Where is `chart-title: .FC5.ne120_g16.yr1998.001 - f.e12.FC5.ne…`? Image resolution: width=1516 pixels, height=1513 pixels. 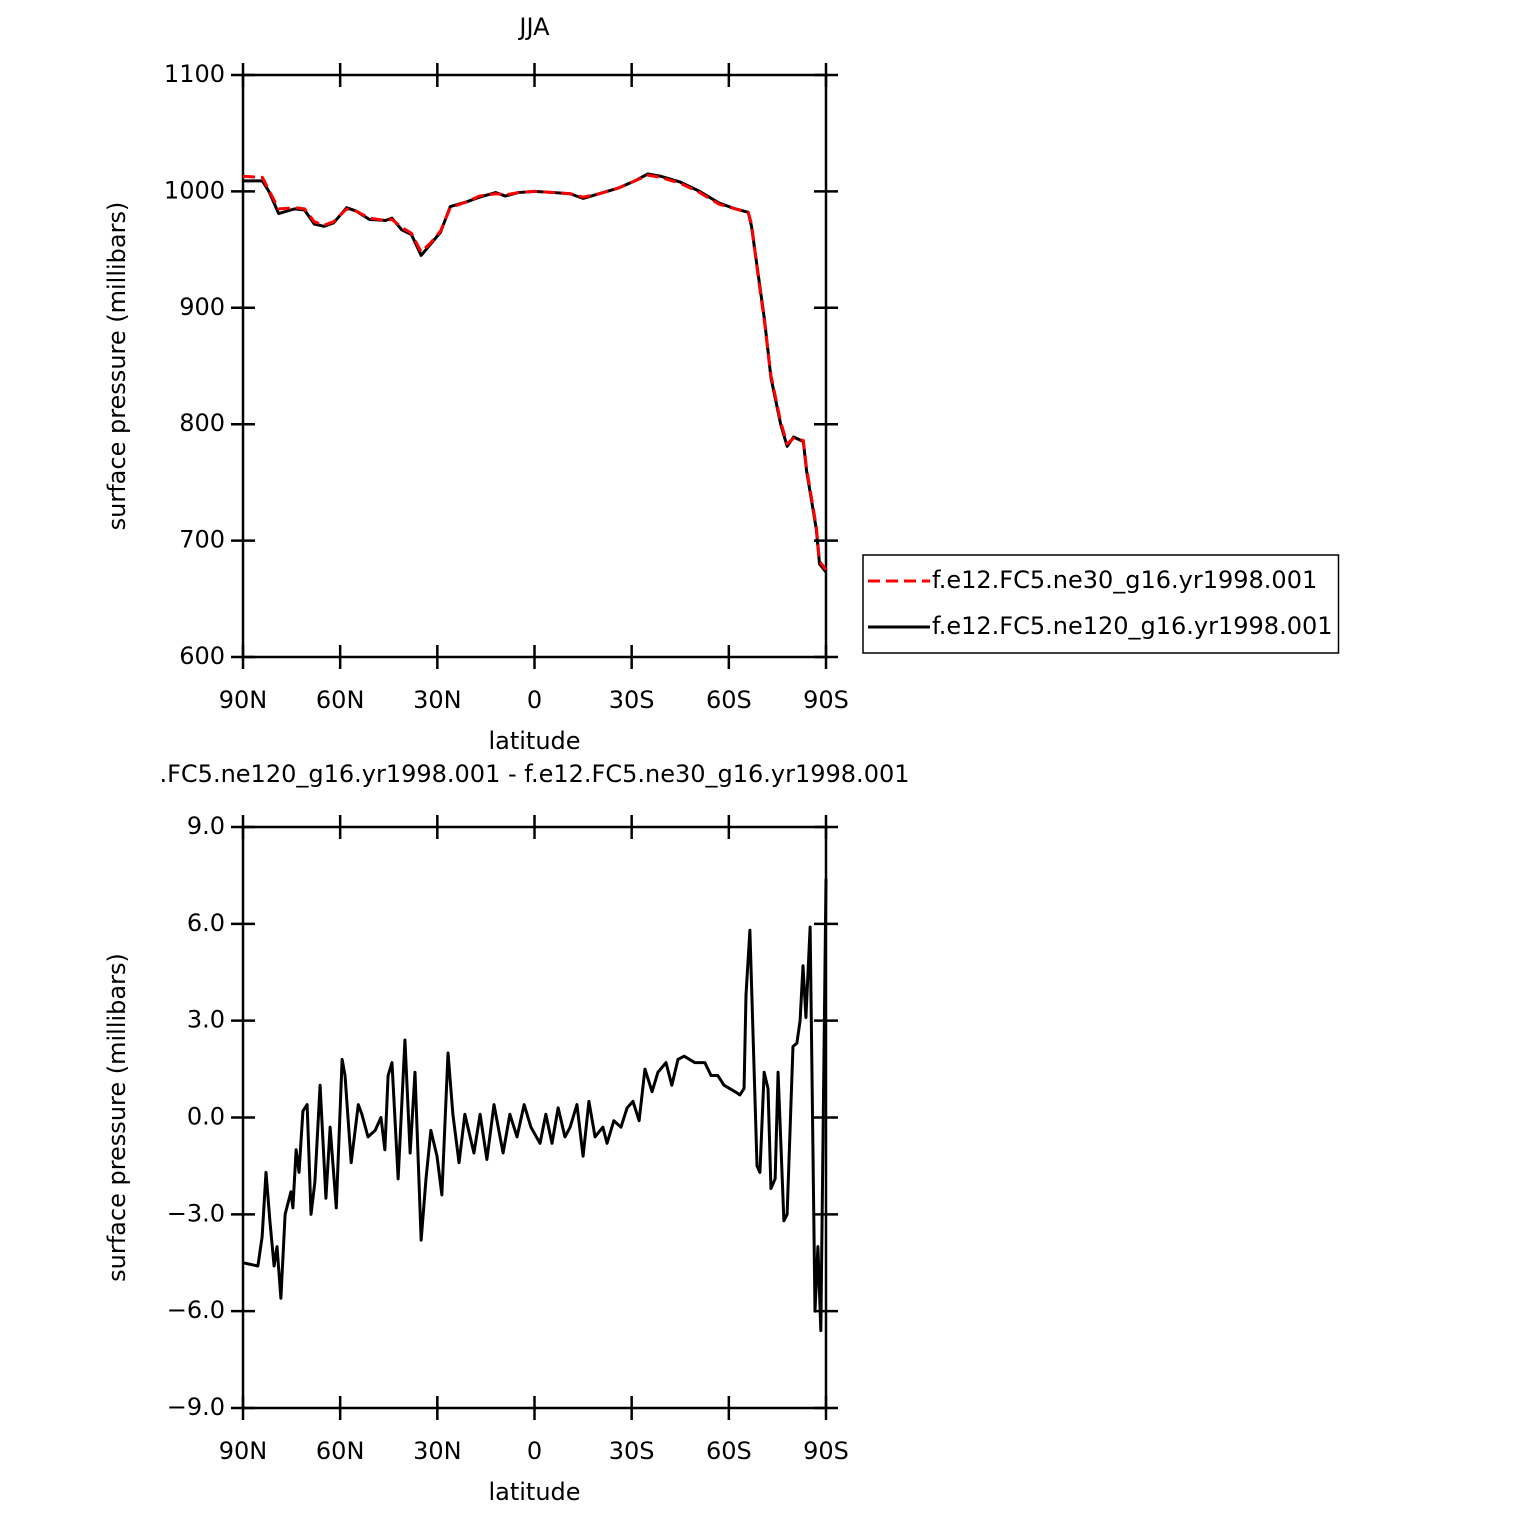 chart-title: .FC5.ne120_g16.yr1998.001 - f.e12.FC5.ne… is located at coordinates (534, 774).